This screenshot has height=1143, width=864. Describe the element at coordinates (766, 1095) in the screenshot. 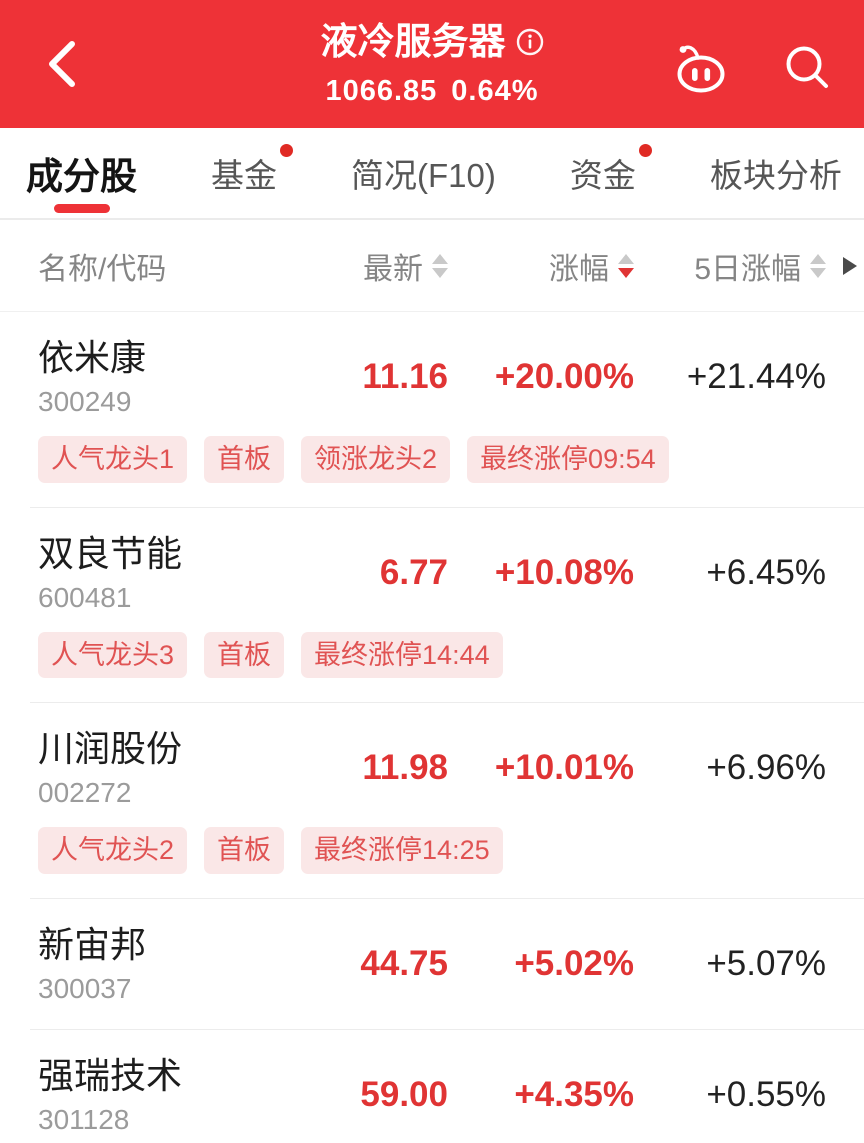

I see `stock-change-5d: +0.55%` at that location.